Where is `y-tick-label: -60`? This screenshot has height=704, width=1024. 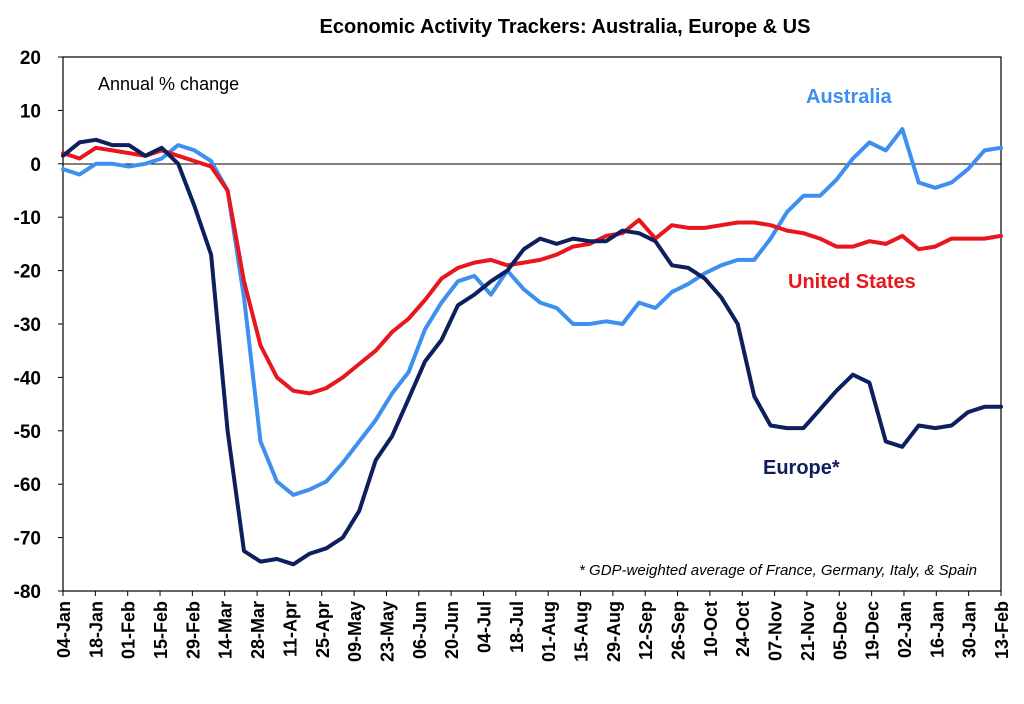 y-tick-label: -60 is located at coordinates (27, 485).